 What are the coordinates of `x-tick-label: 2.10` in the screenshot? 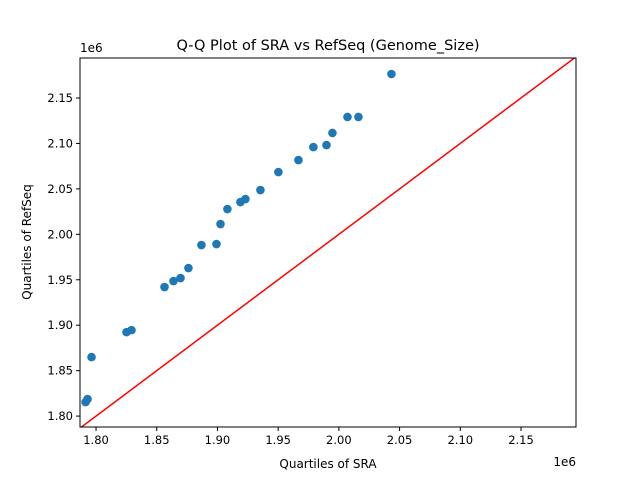 It's located at (460, 440).